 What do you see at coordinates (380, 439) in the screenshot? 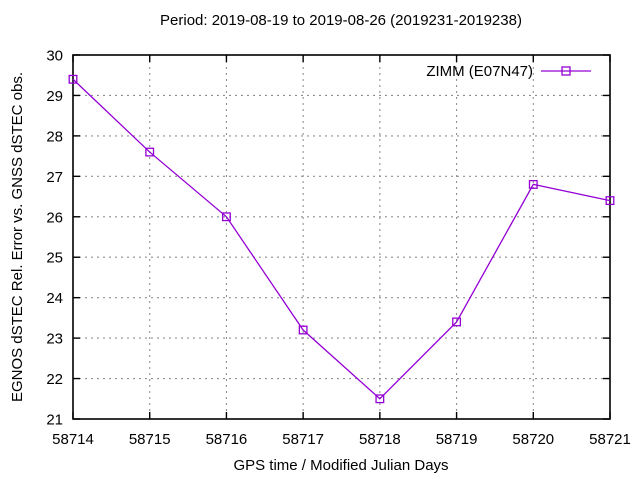
I see `x-tick-label: 58718` at bounding box center [380, 439].